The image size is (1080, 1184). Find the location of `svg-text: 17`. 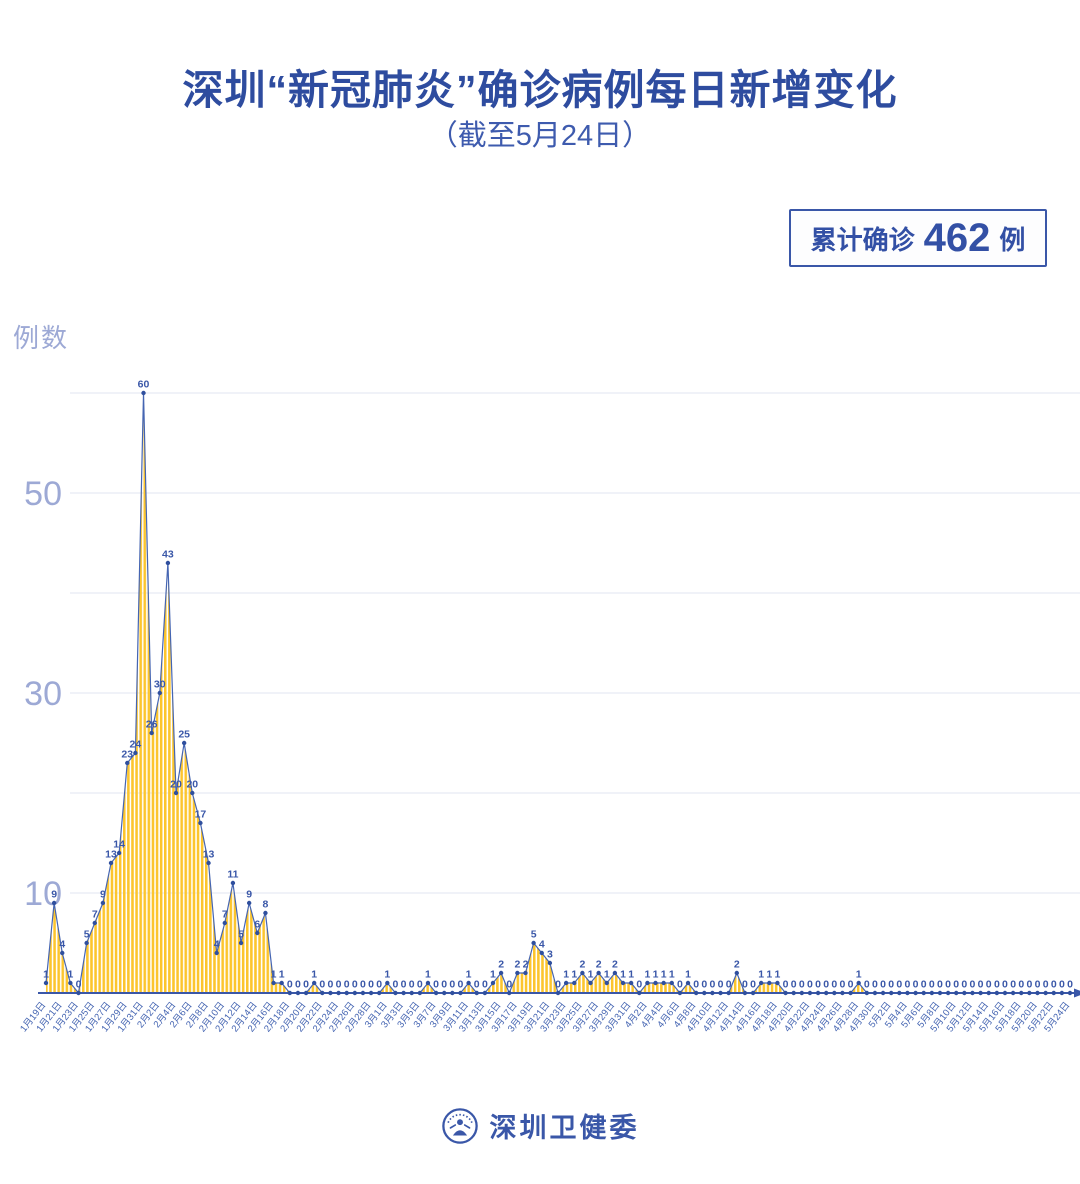

svg-text: 17 is located at coordinates (201, 815).